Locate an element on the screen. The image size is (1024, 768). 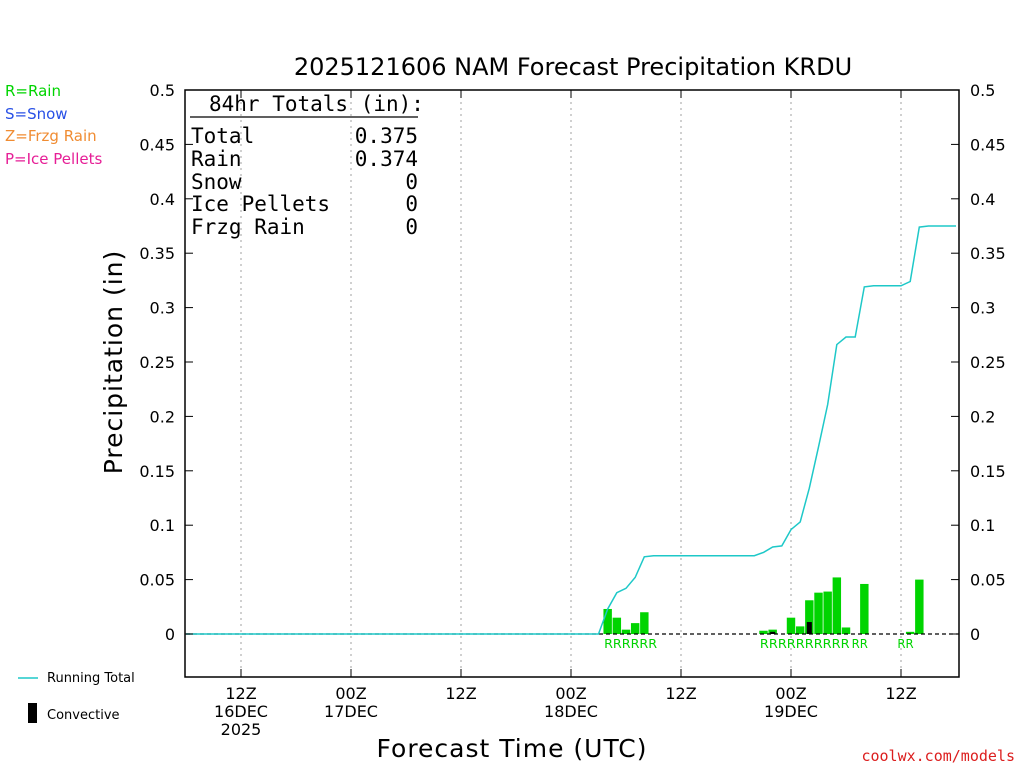
x-axis-label: Forecast Time (UTC) is located at coordinates (512, 748).